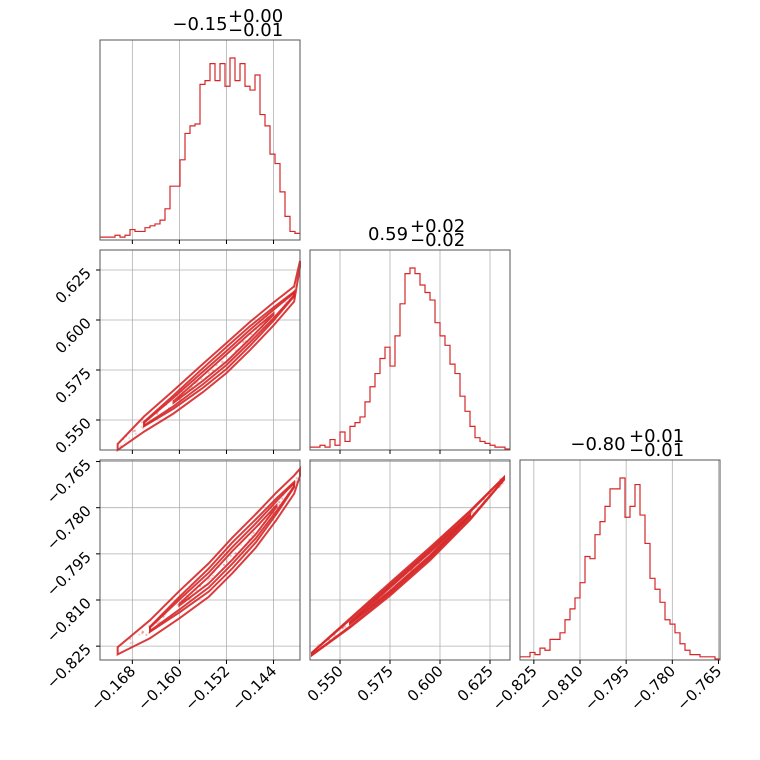  Describe the element at coordinates (73, 285) in the screenshot. I see `y-tick-label-1-3: 0.625` at that location.